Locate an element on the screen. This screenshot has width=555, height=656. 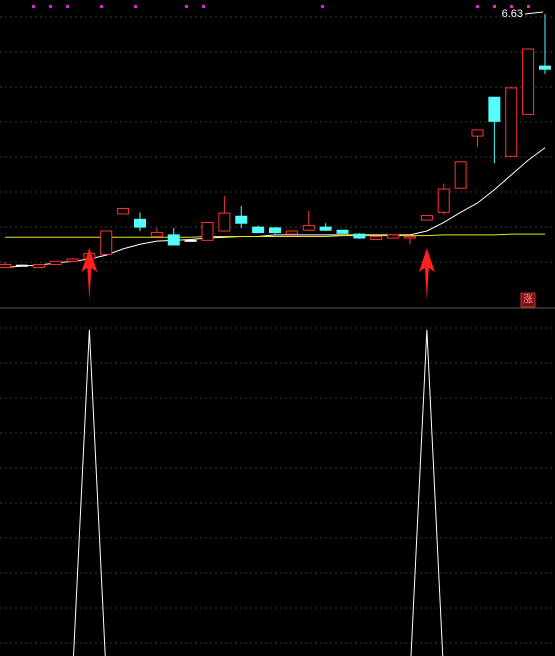
max-pointer is located at coordinates (534, 13).